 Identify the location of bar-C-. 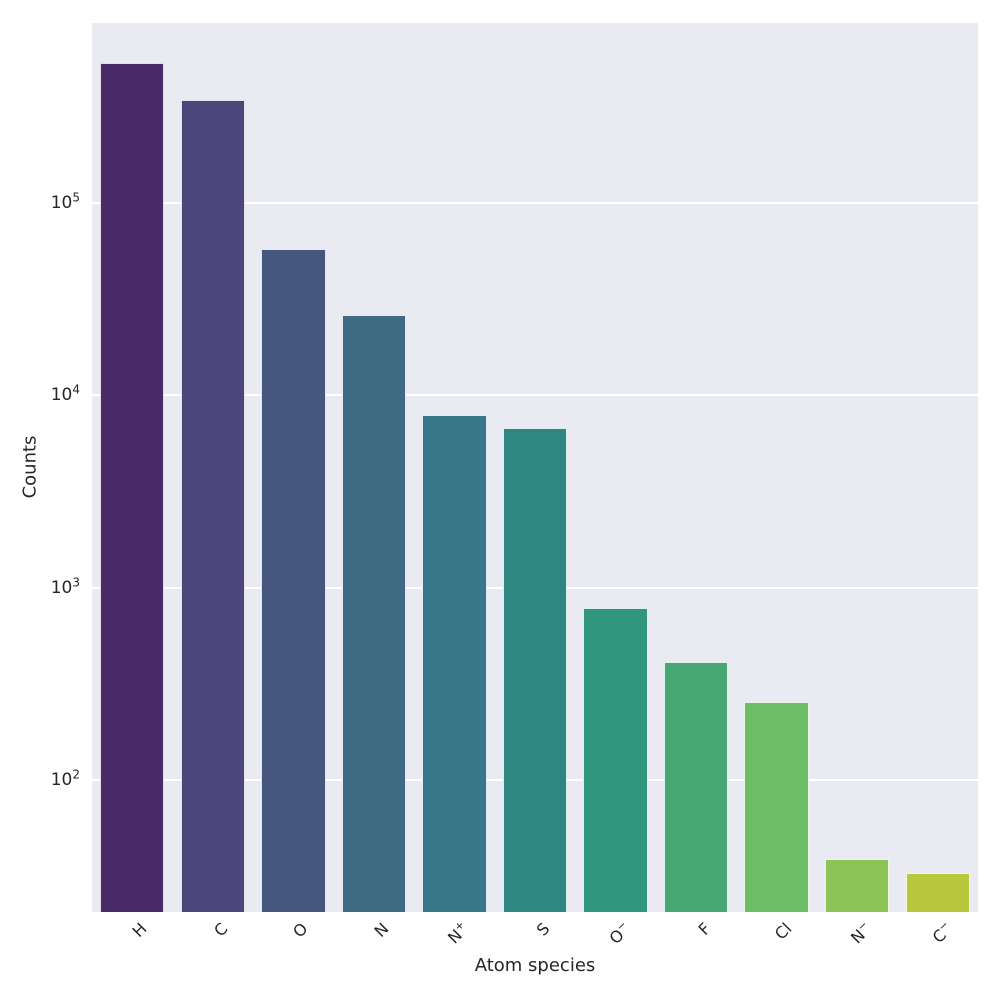
(937, 892).